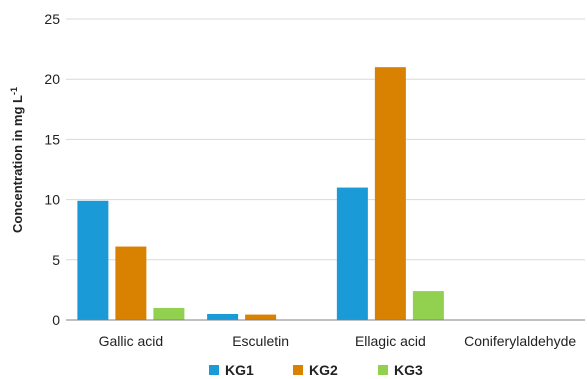 The width and height of the screenshot is (587, 379). What do you see at coordinates (131, 341) in the screenshot?
I see `x-category-label: Gallic acid` at bounding box center [131, 341].